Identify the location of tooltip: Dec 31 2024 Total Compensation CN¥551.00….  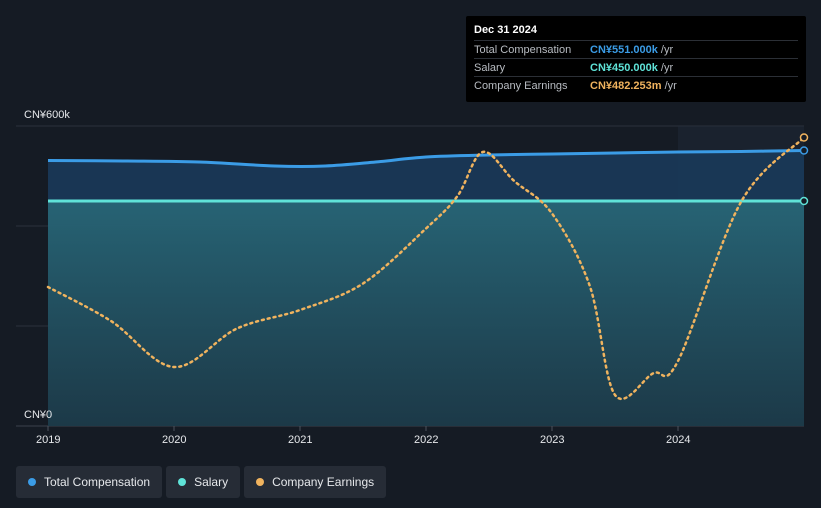
(636, 59).